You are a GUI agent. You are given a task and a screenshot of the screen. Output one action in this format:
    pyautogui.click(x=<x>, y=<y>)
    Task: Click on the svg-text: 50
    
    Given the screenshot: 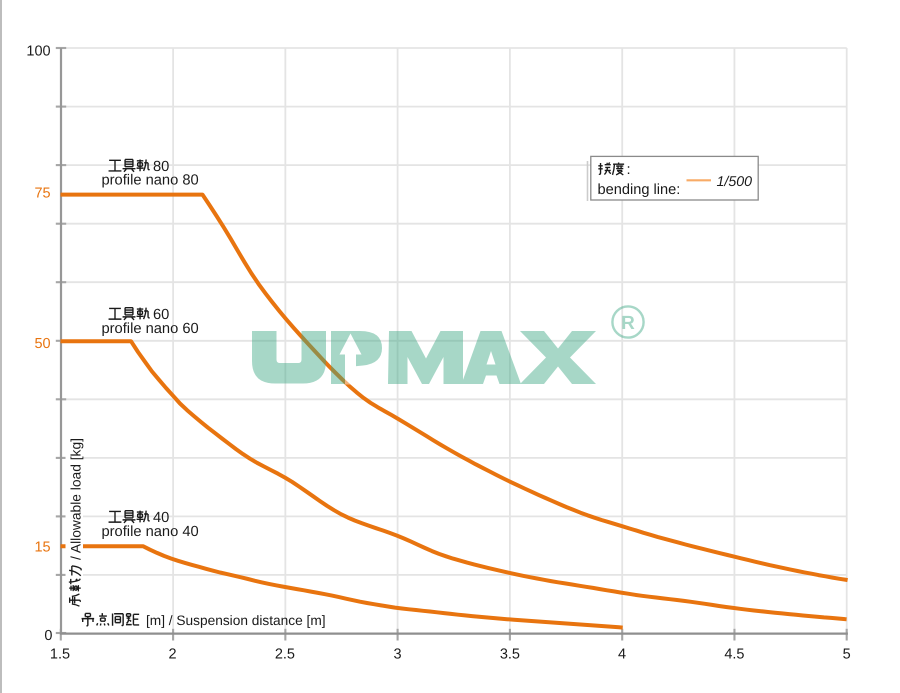 What is the action you would take?
    pyautogui.click(x=42, y=344)
    